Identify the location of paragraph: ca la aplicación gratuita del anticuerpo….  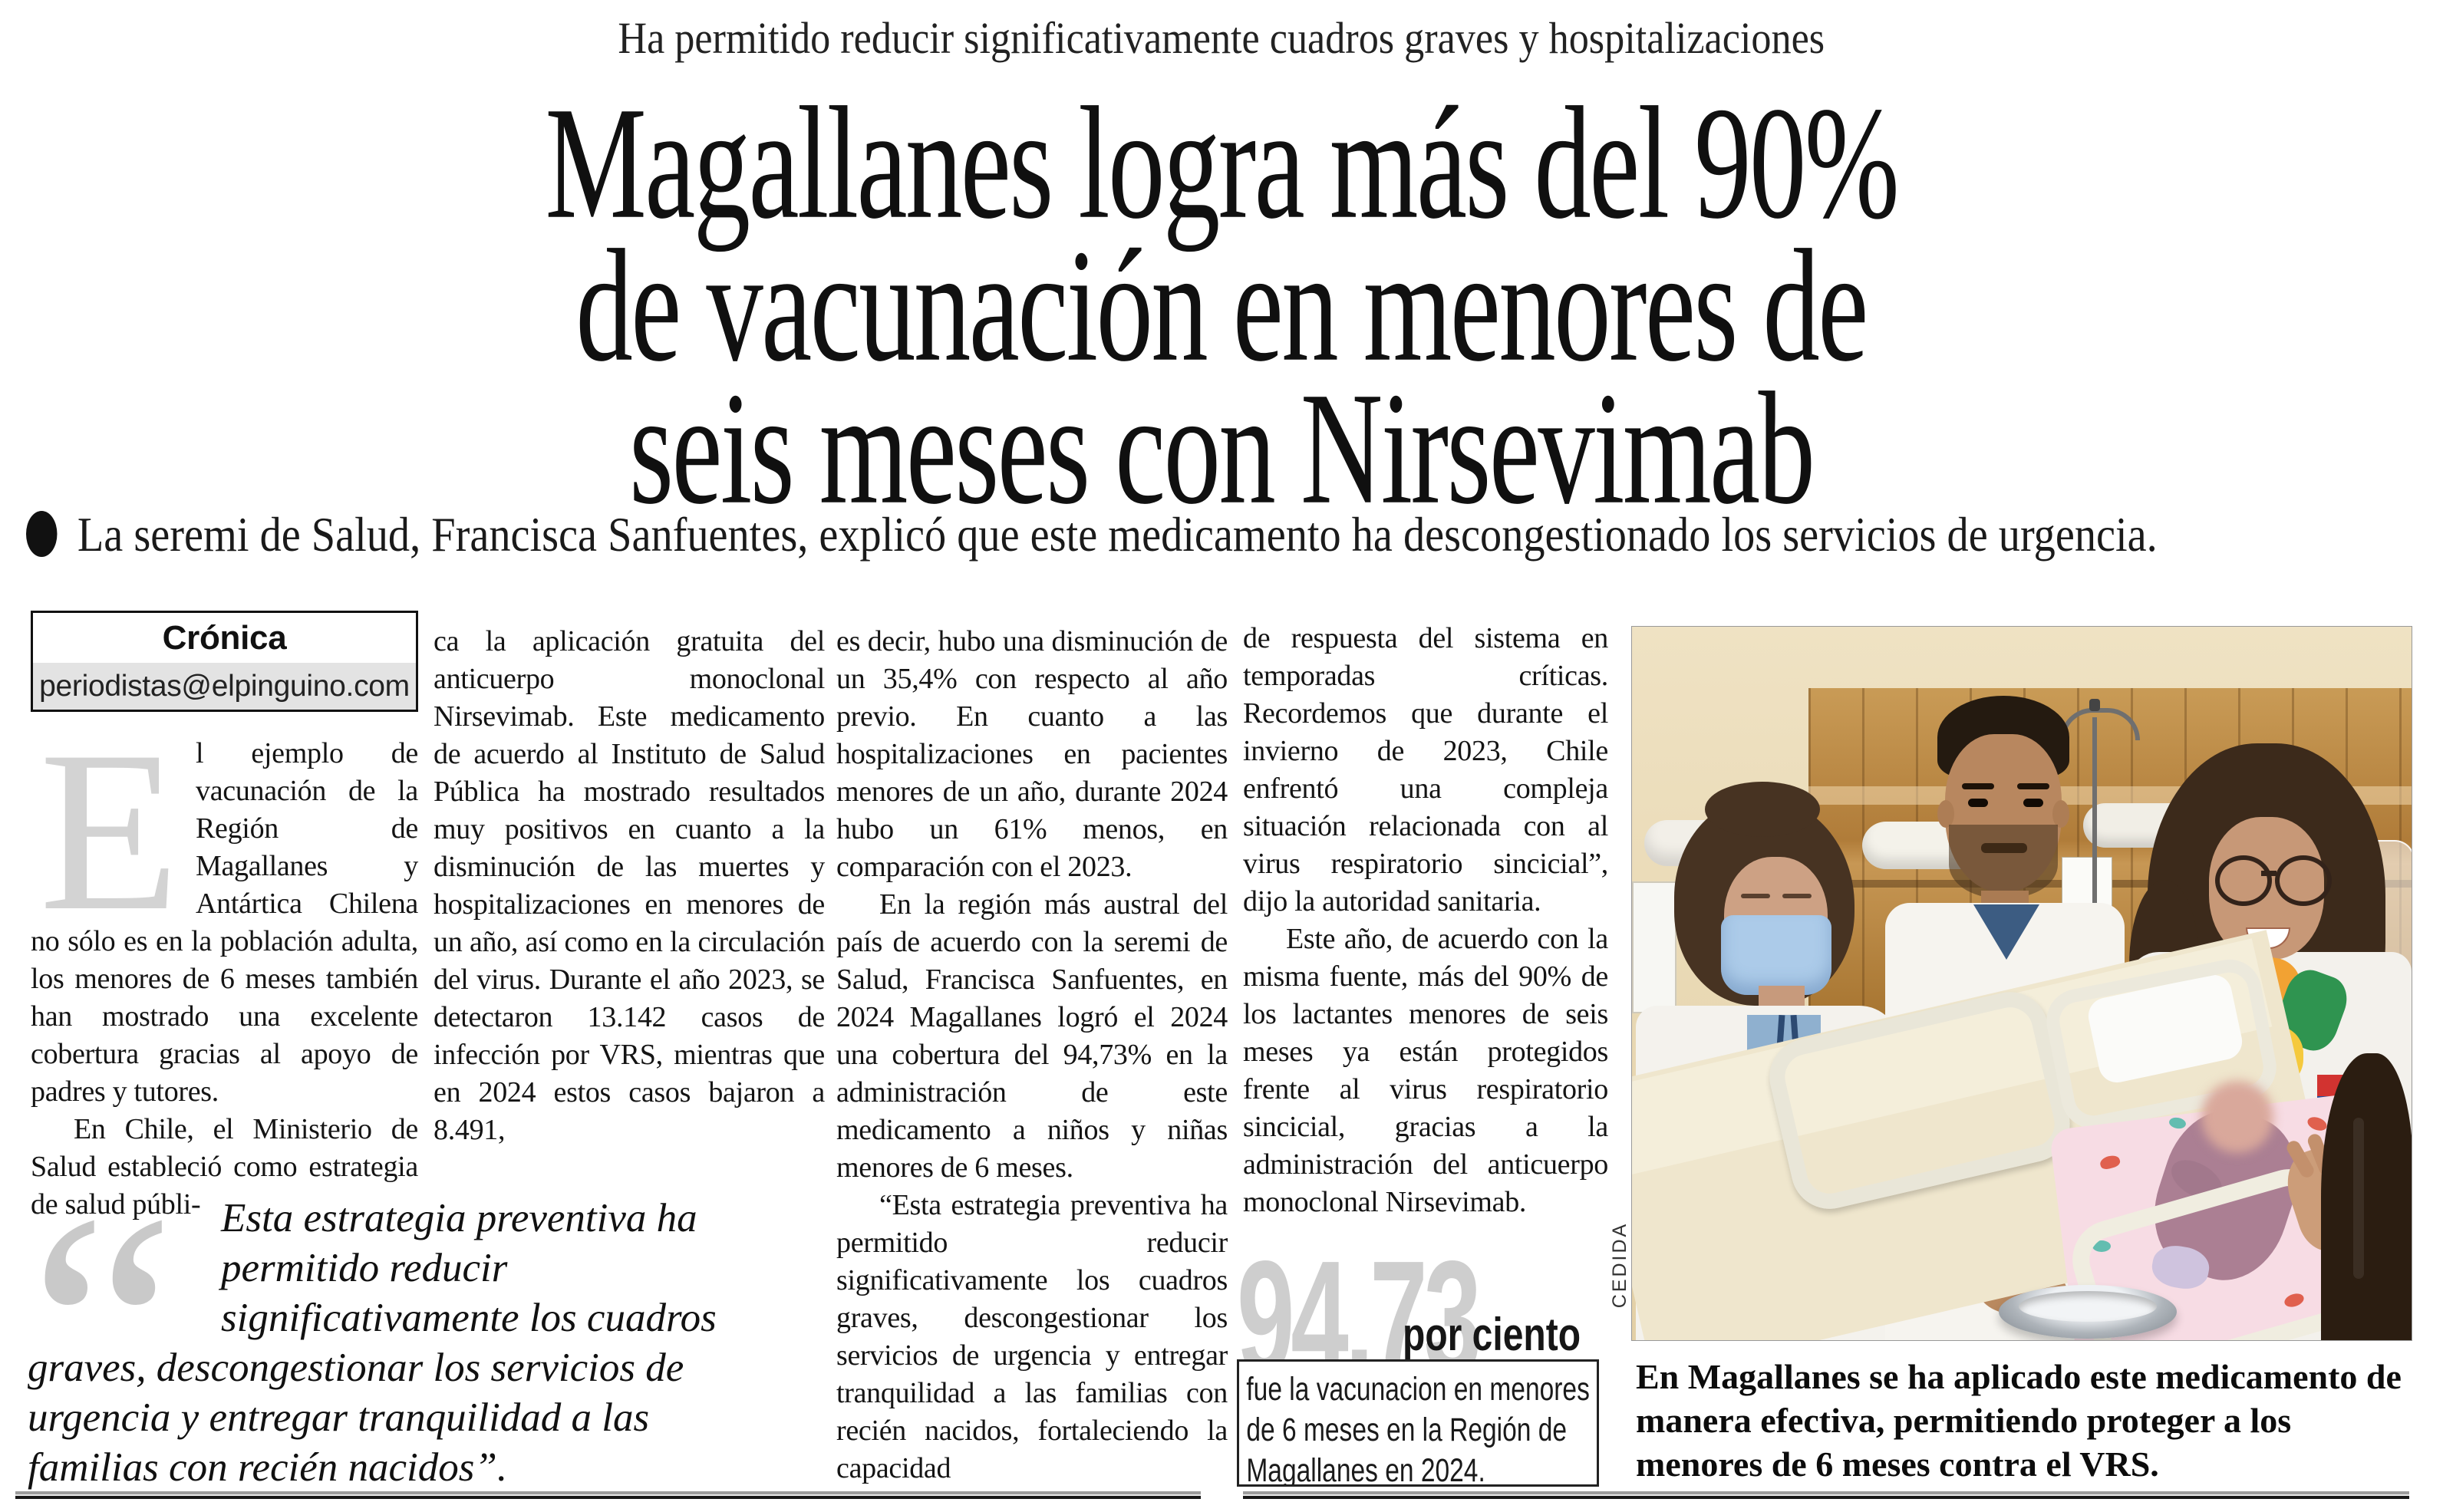
(629, 885).